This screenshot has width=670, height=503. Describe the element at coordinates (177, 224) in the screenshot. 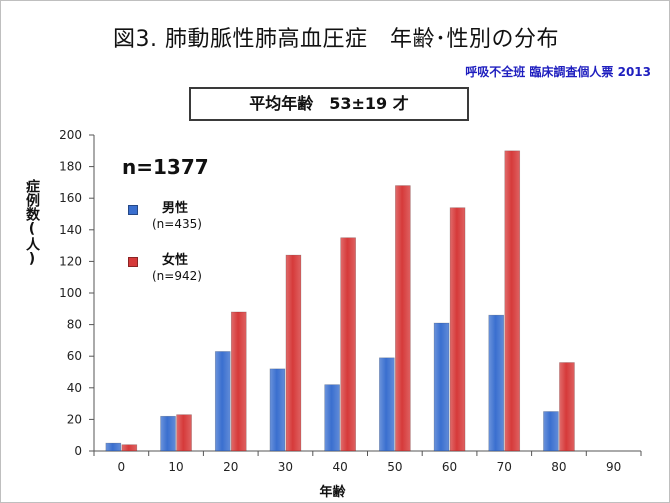

I see `legend-count-male: (n=435)` at that location.